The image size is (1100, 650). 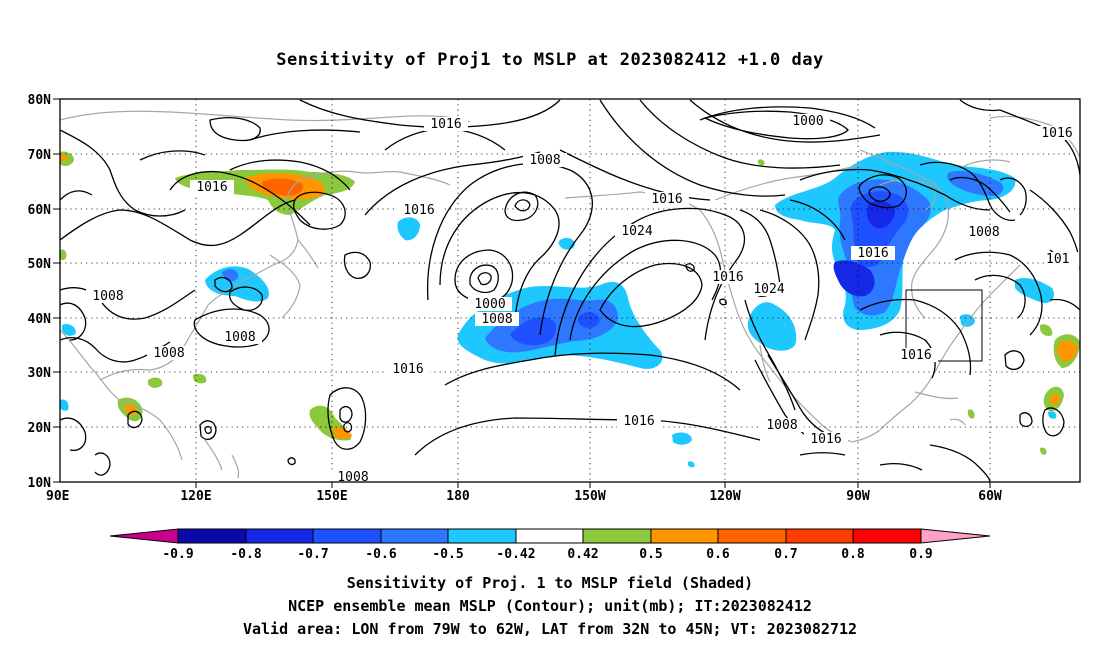 What do you see at coordinates (524, 496) in the screenshot?
I see `lon-labels: 90E 120E 150E 180 150W 120W 90W 60W` at bounding box center [524, 496].